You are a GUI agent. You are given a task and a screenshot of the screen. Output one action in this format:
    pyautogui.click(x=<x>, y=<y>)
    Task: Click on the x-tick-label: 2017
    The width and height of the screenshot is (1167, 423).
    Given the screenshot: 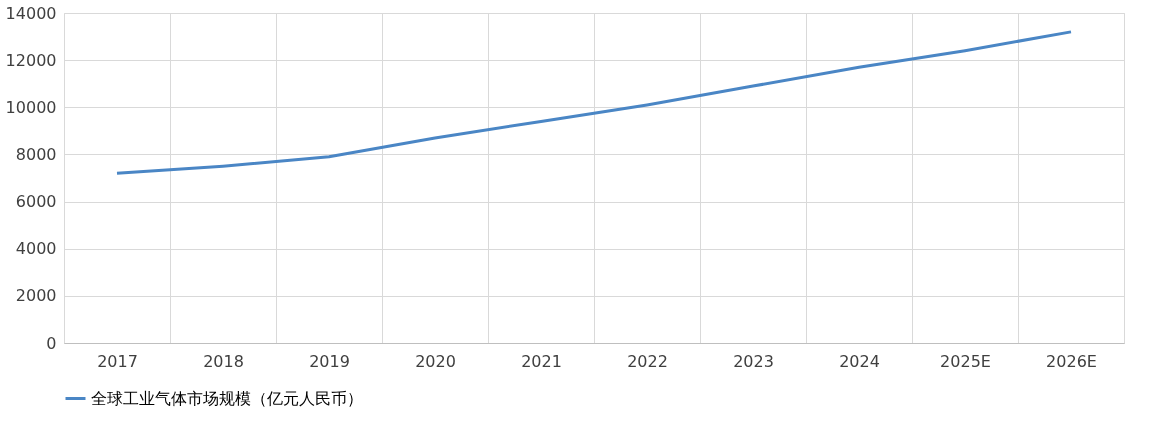 What is the action you would take?
    pyautogui.click(x=117, y=361)
    